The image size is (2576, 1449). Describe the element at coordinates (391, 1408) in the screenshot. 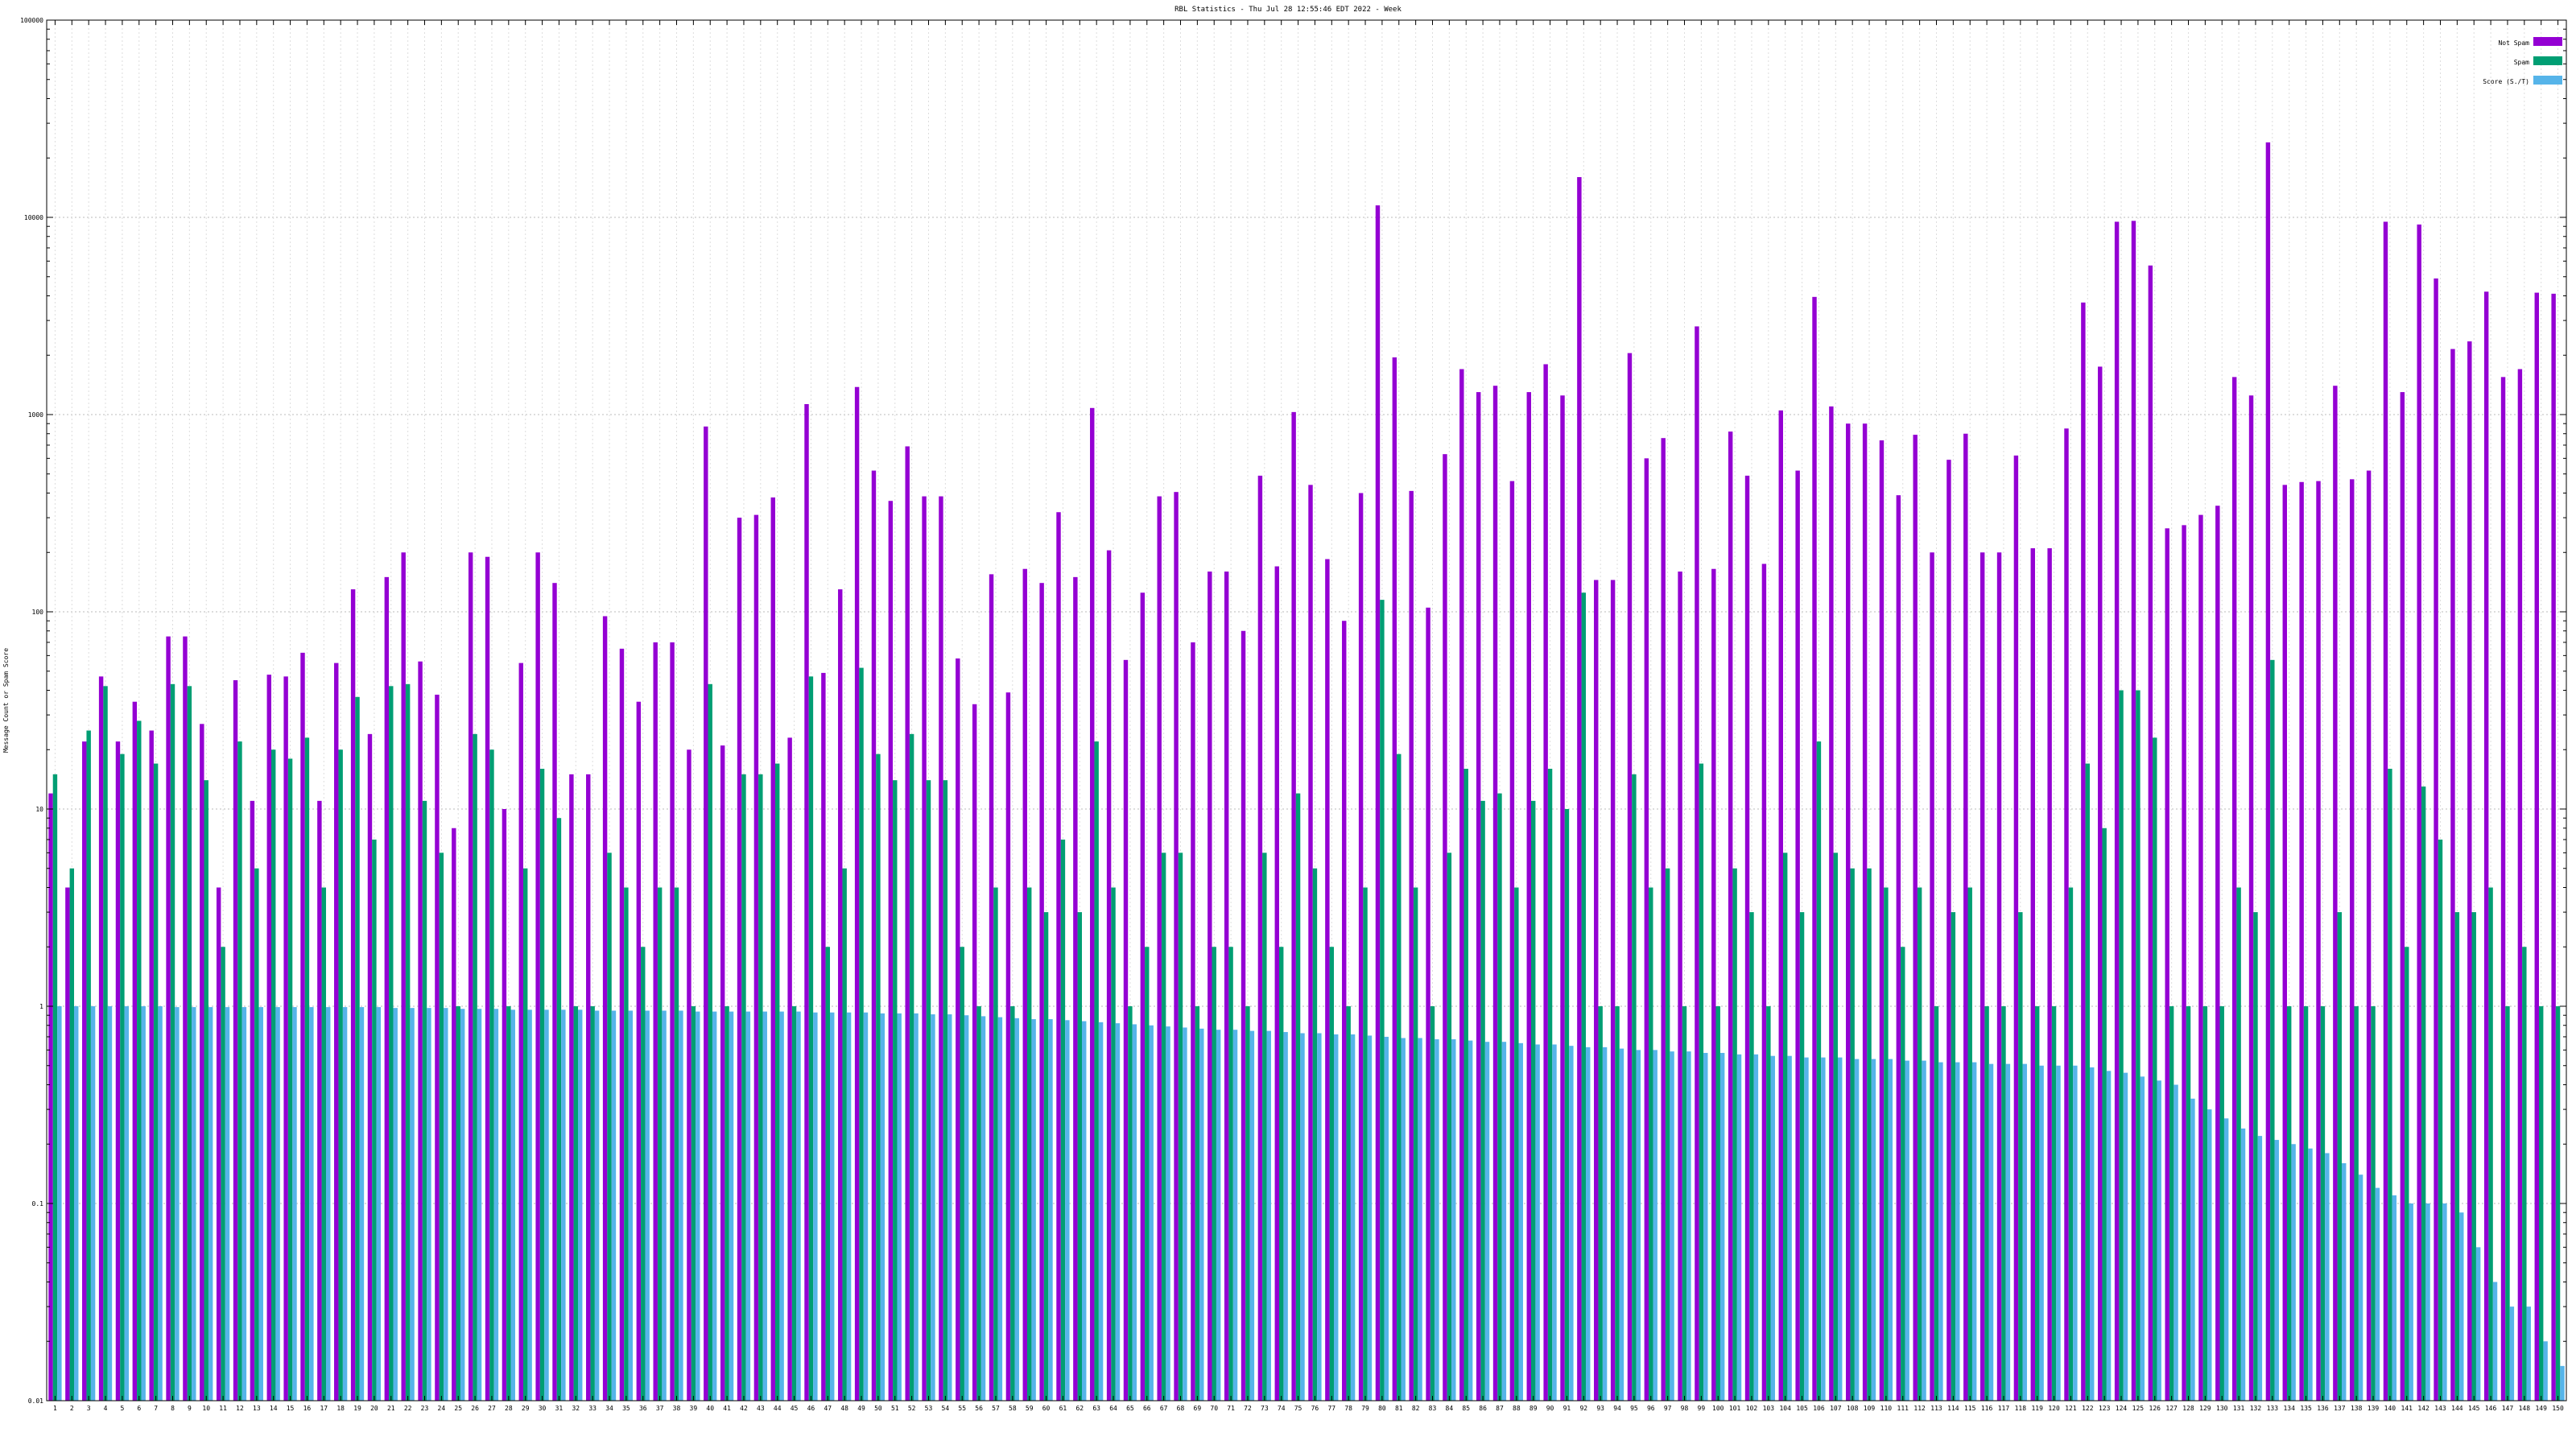

I see `x-category-label: 21` at that location.